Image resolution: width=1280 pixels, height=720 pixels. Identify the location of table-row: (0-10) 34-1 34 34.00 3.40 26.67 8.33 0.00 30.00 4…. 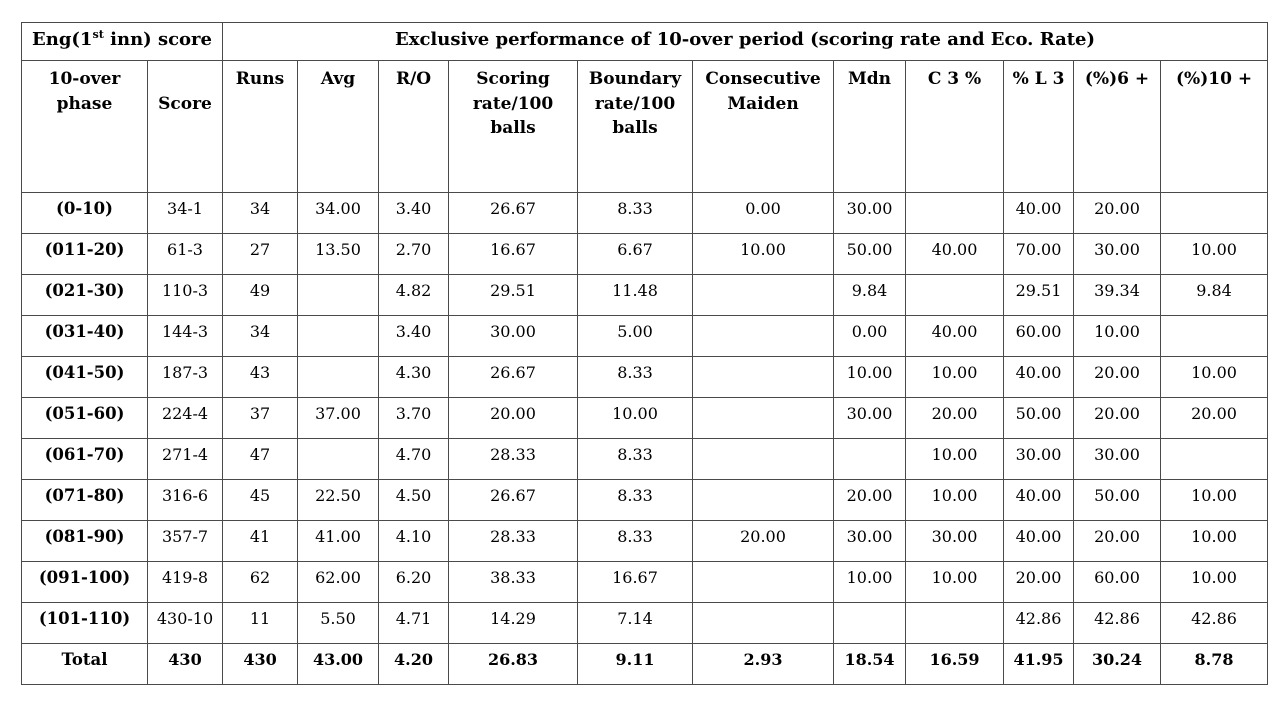
(645, 213).